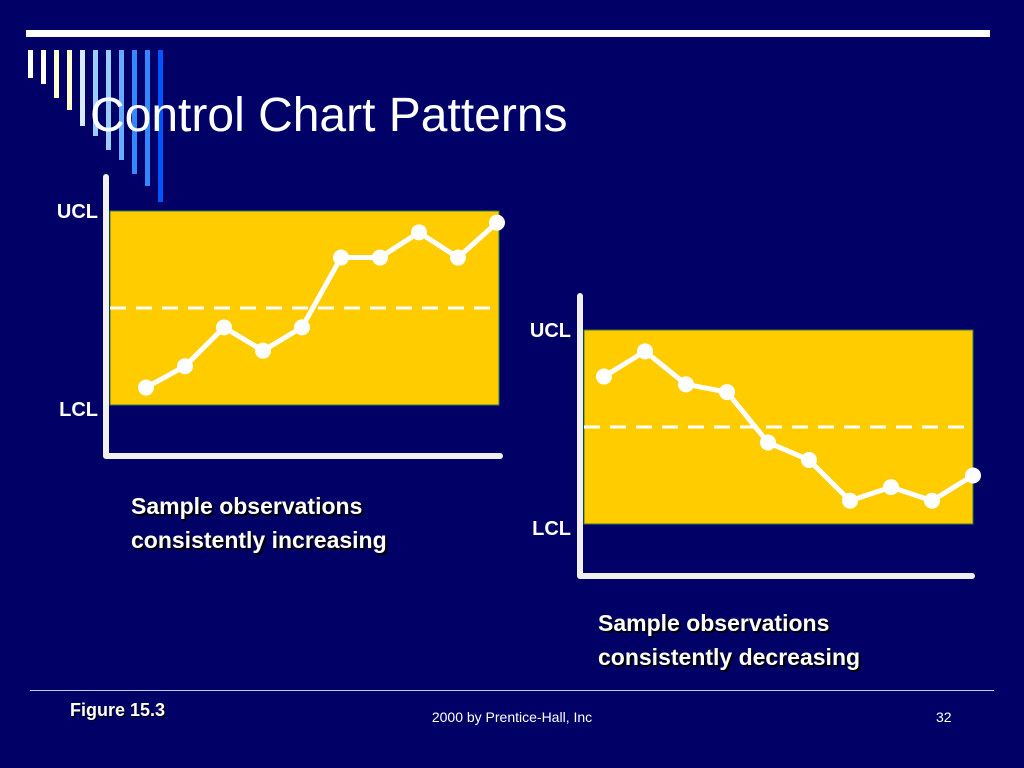 Image resolution: width=1024 pixels, height=768 pixels. Describe the element at coordinates (788, 426) in the screenshot. I see `series-line-decreasing` at that location.